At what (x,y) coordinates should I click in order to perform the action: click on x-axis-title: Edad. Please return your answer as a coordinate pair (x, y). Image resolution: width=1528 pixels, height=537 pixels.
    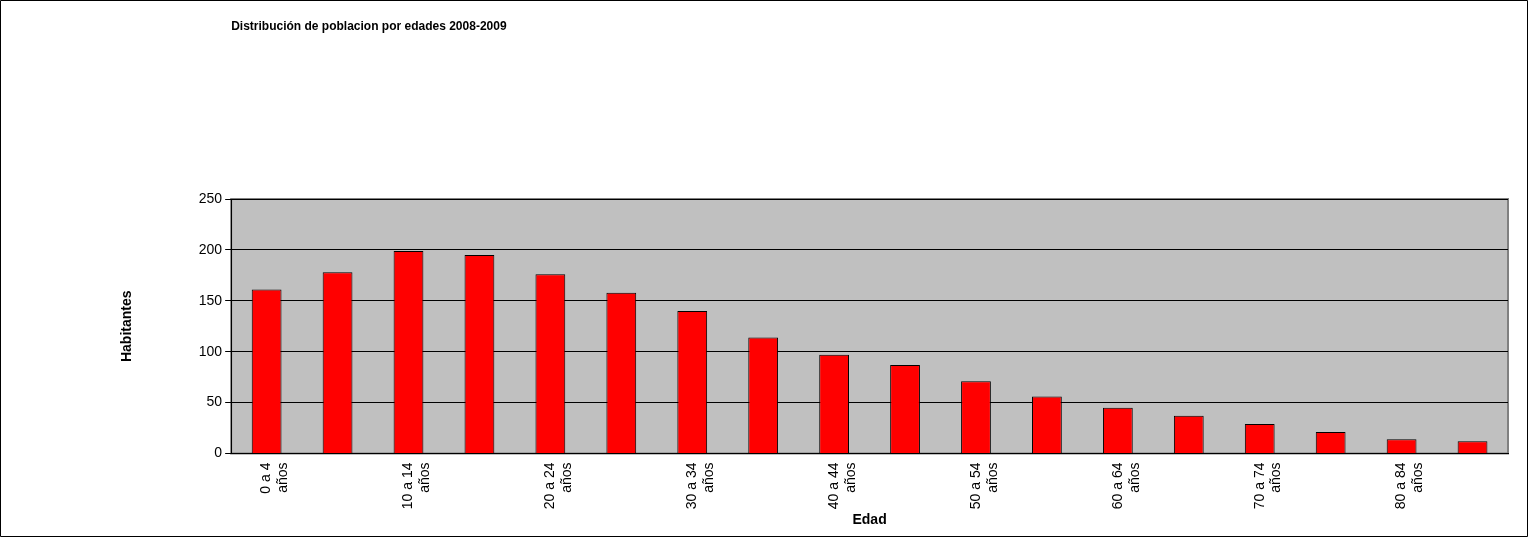
    Looking at the image, I should click on (869, 519).